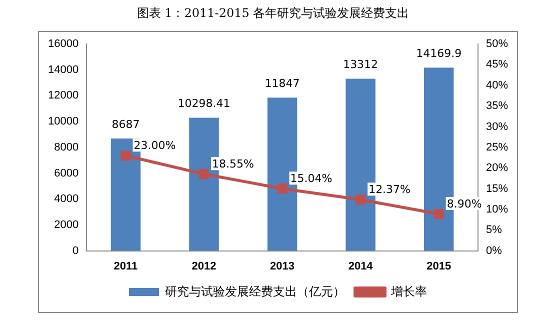 This screenshot has height=328, width=546. What do you see at coordinates (155, 145) in the screenshot?
I see `data-label: 23.00%` at bounding box center [155, 145].